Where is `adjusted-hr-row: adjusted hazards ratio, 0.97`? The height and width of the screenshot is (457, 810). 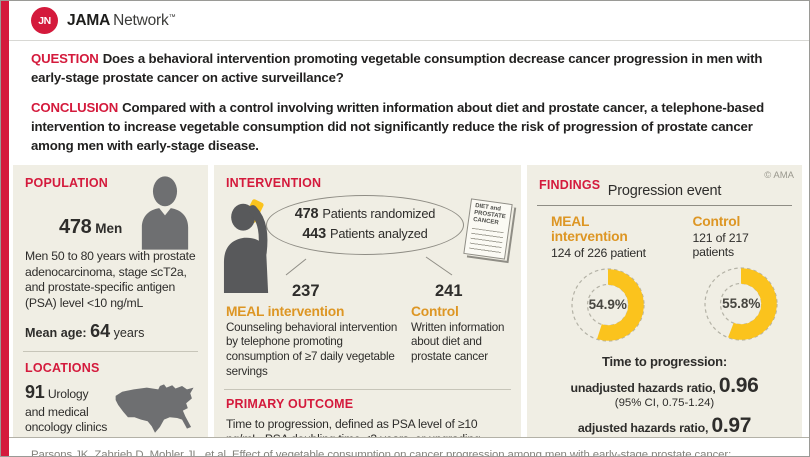
adjusted-hr-row: adjusted hazards ratio, 0.97 is located at coordinates (664, 425).